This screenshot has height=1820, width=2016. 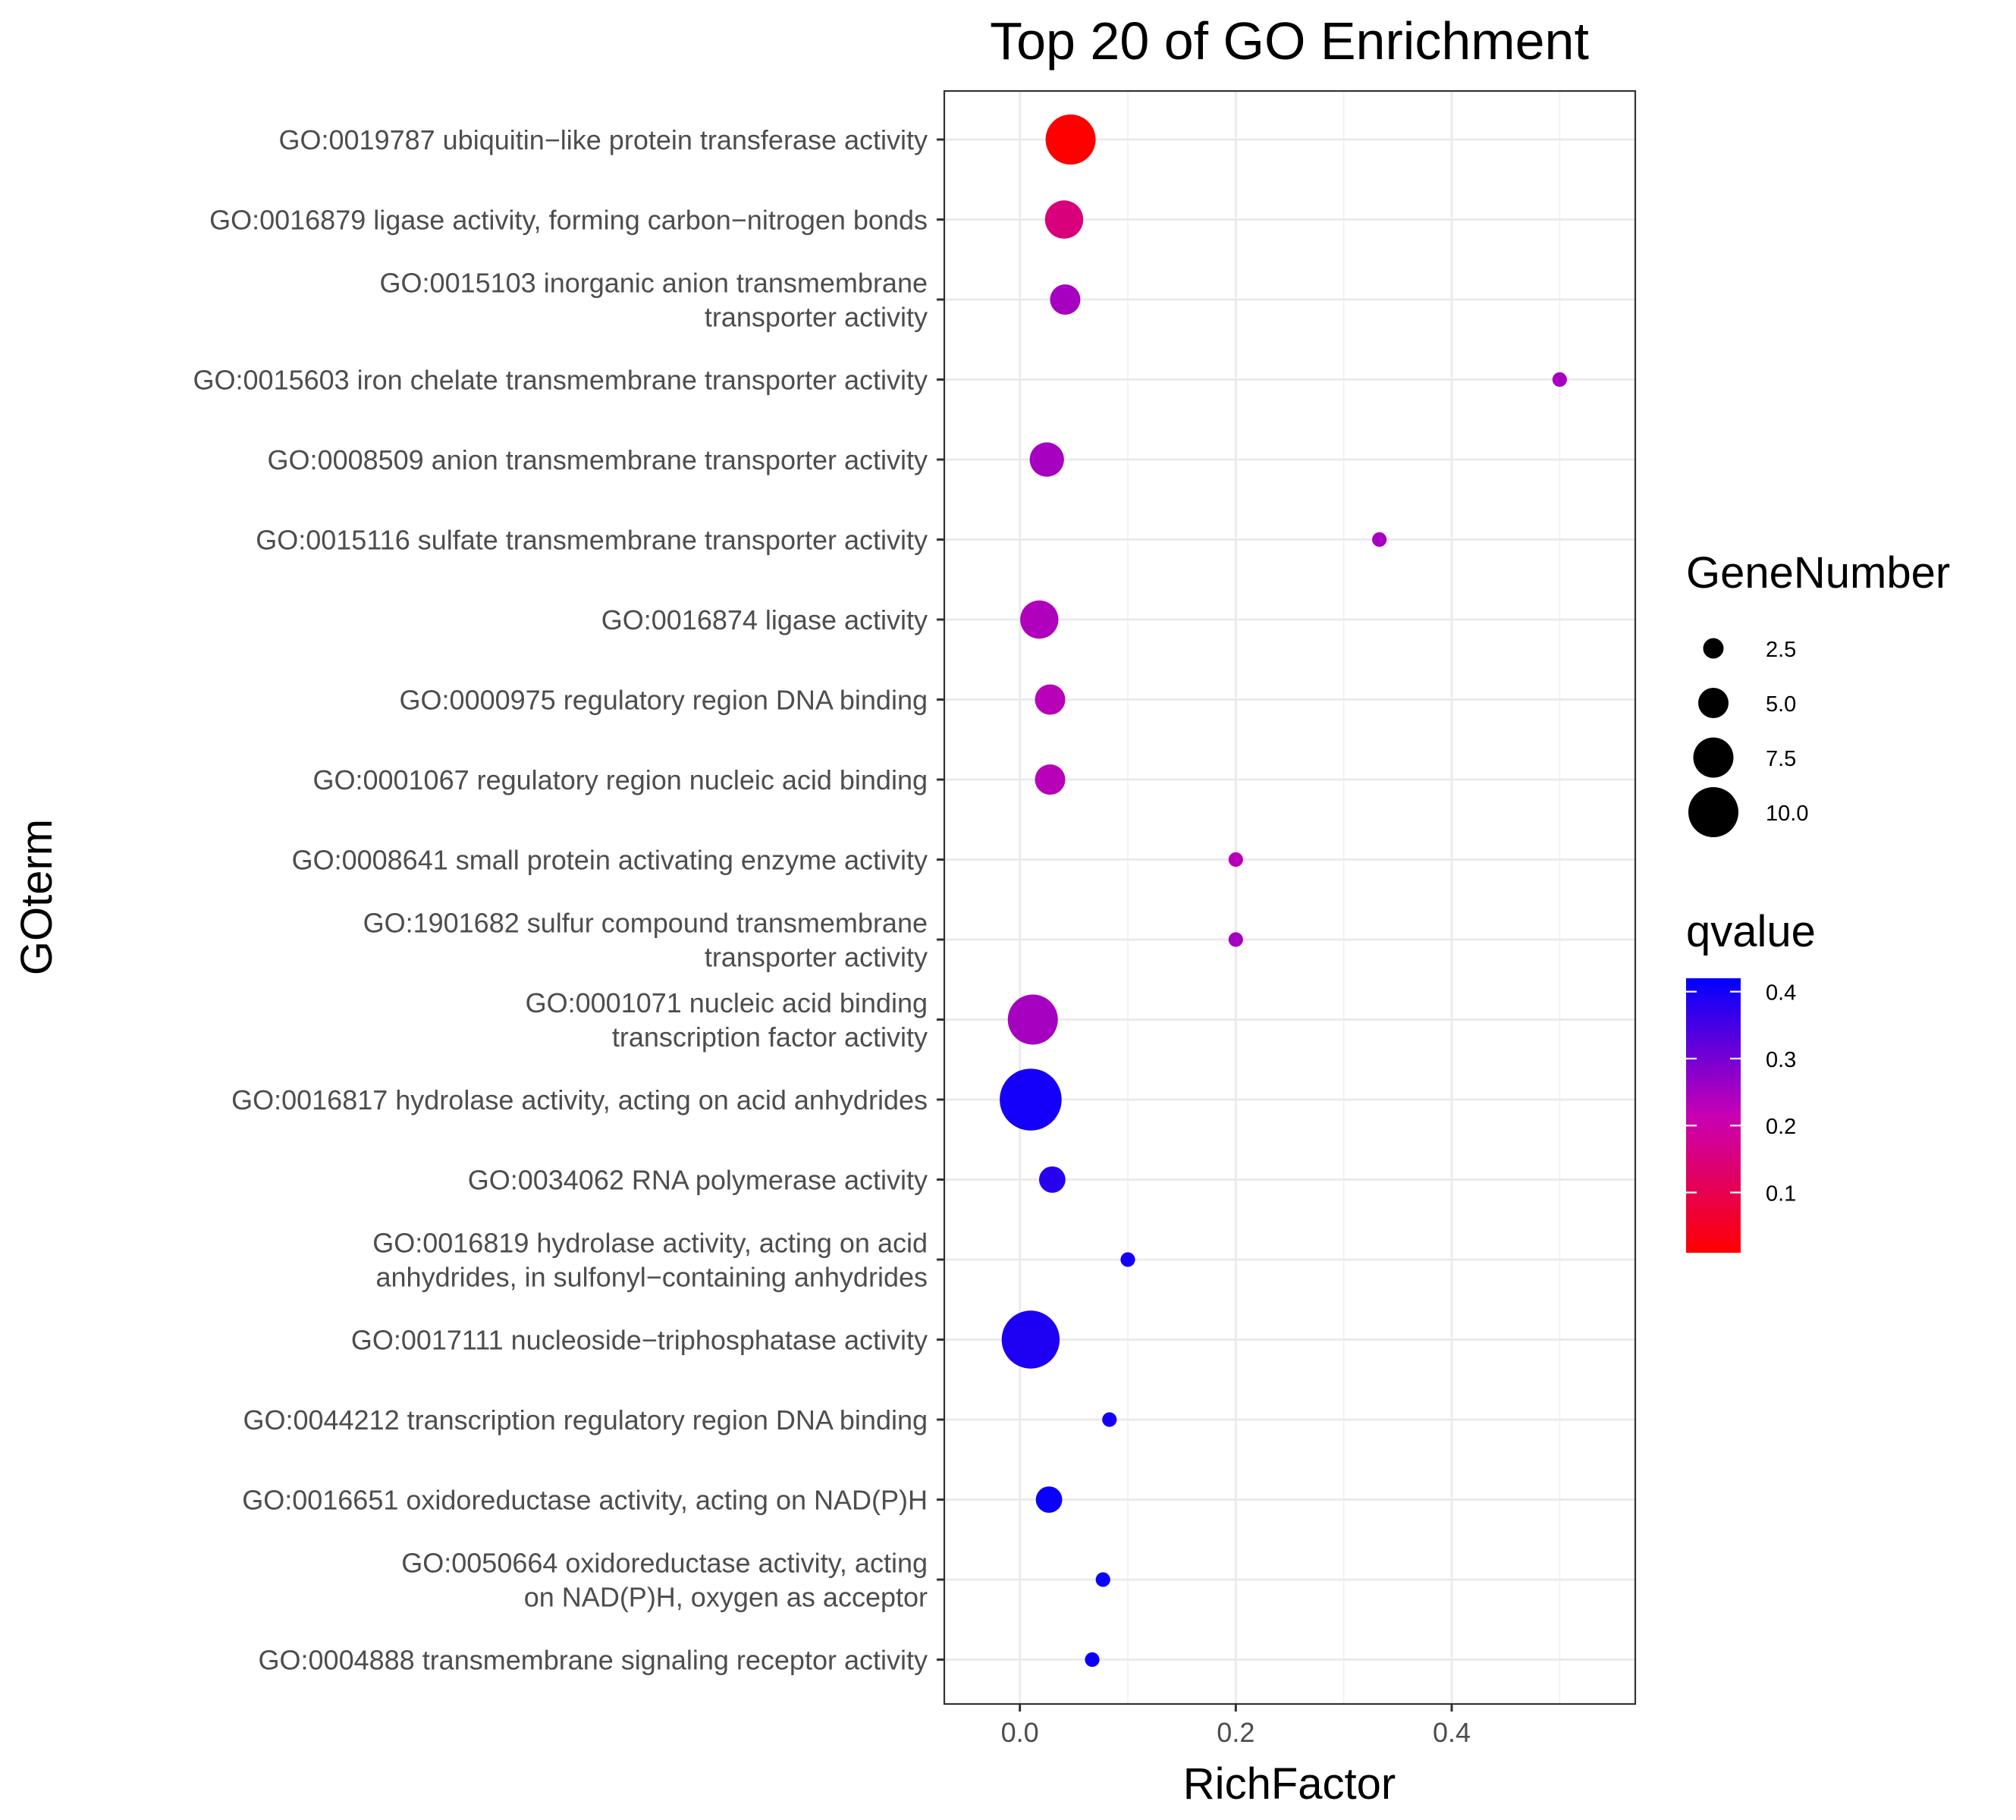 What do you see at coordinates (1751, 931) in the screenshot?
I see `color-legend-title: qvalue` at bounding box center [1751, 931].